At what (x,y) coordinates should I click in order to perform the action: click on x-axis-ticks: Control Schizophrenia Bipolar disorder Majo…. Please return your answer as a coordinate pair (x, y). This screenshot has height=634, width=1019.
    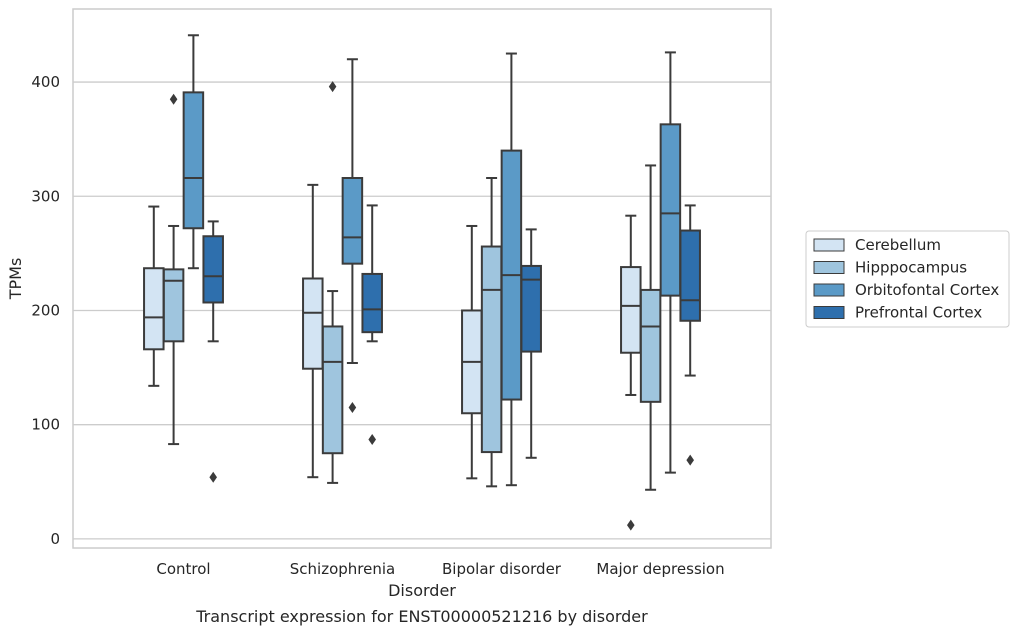
    Looking at the image, I should click on (440, 569).